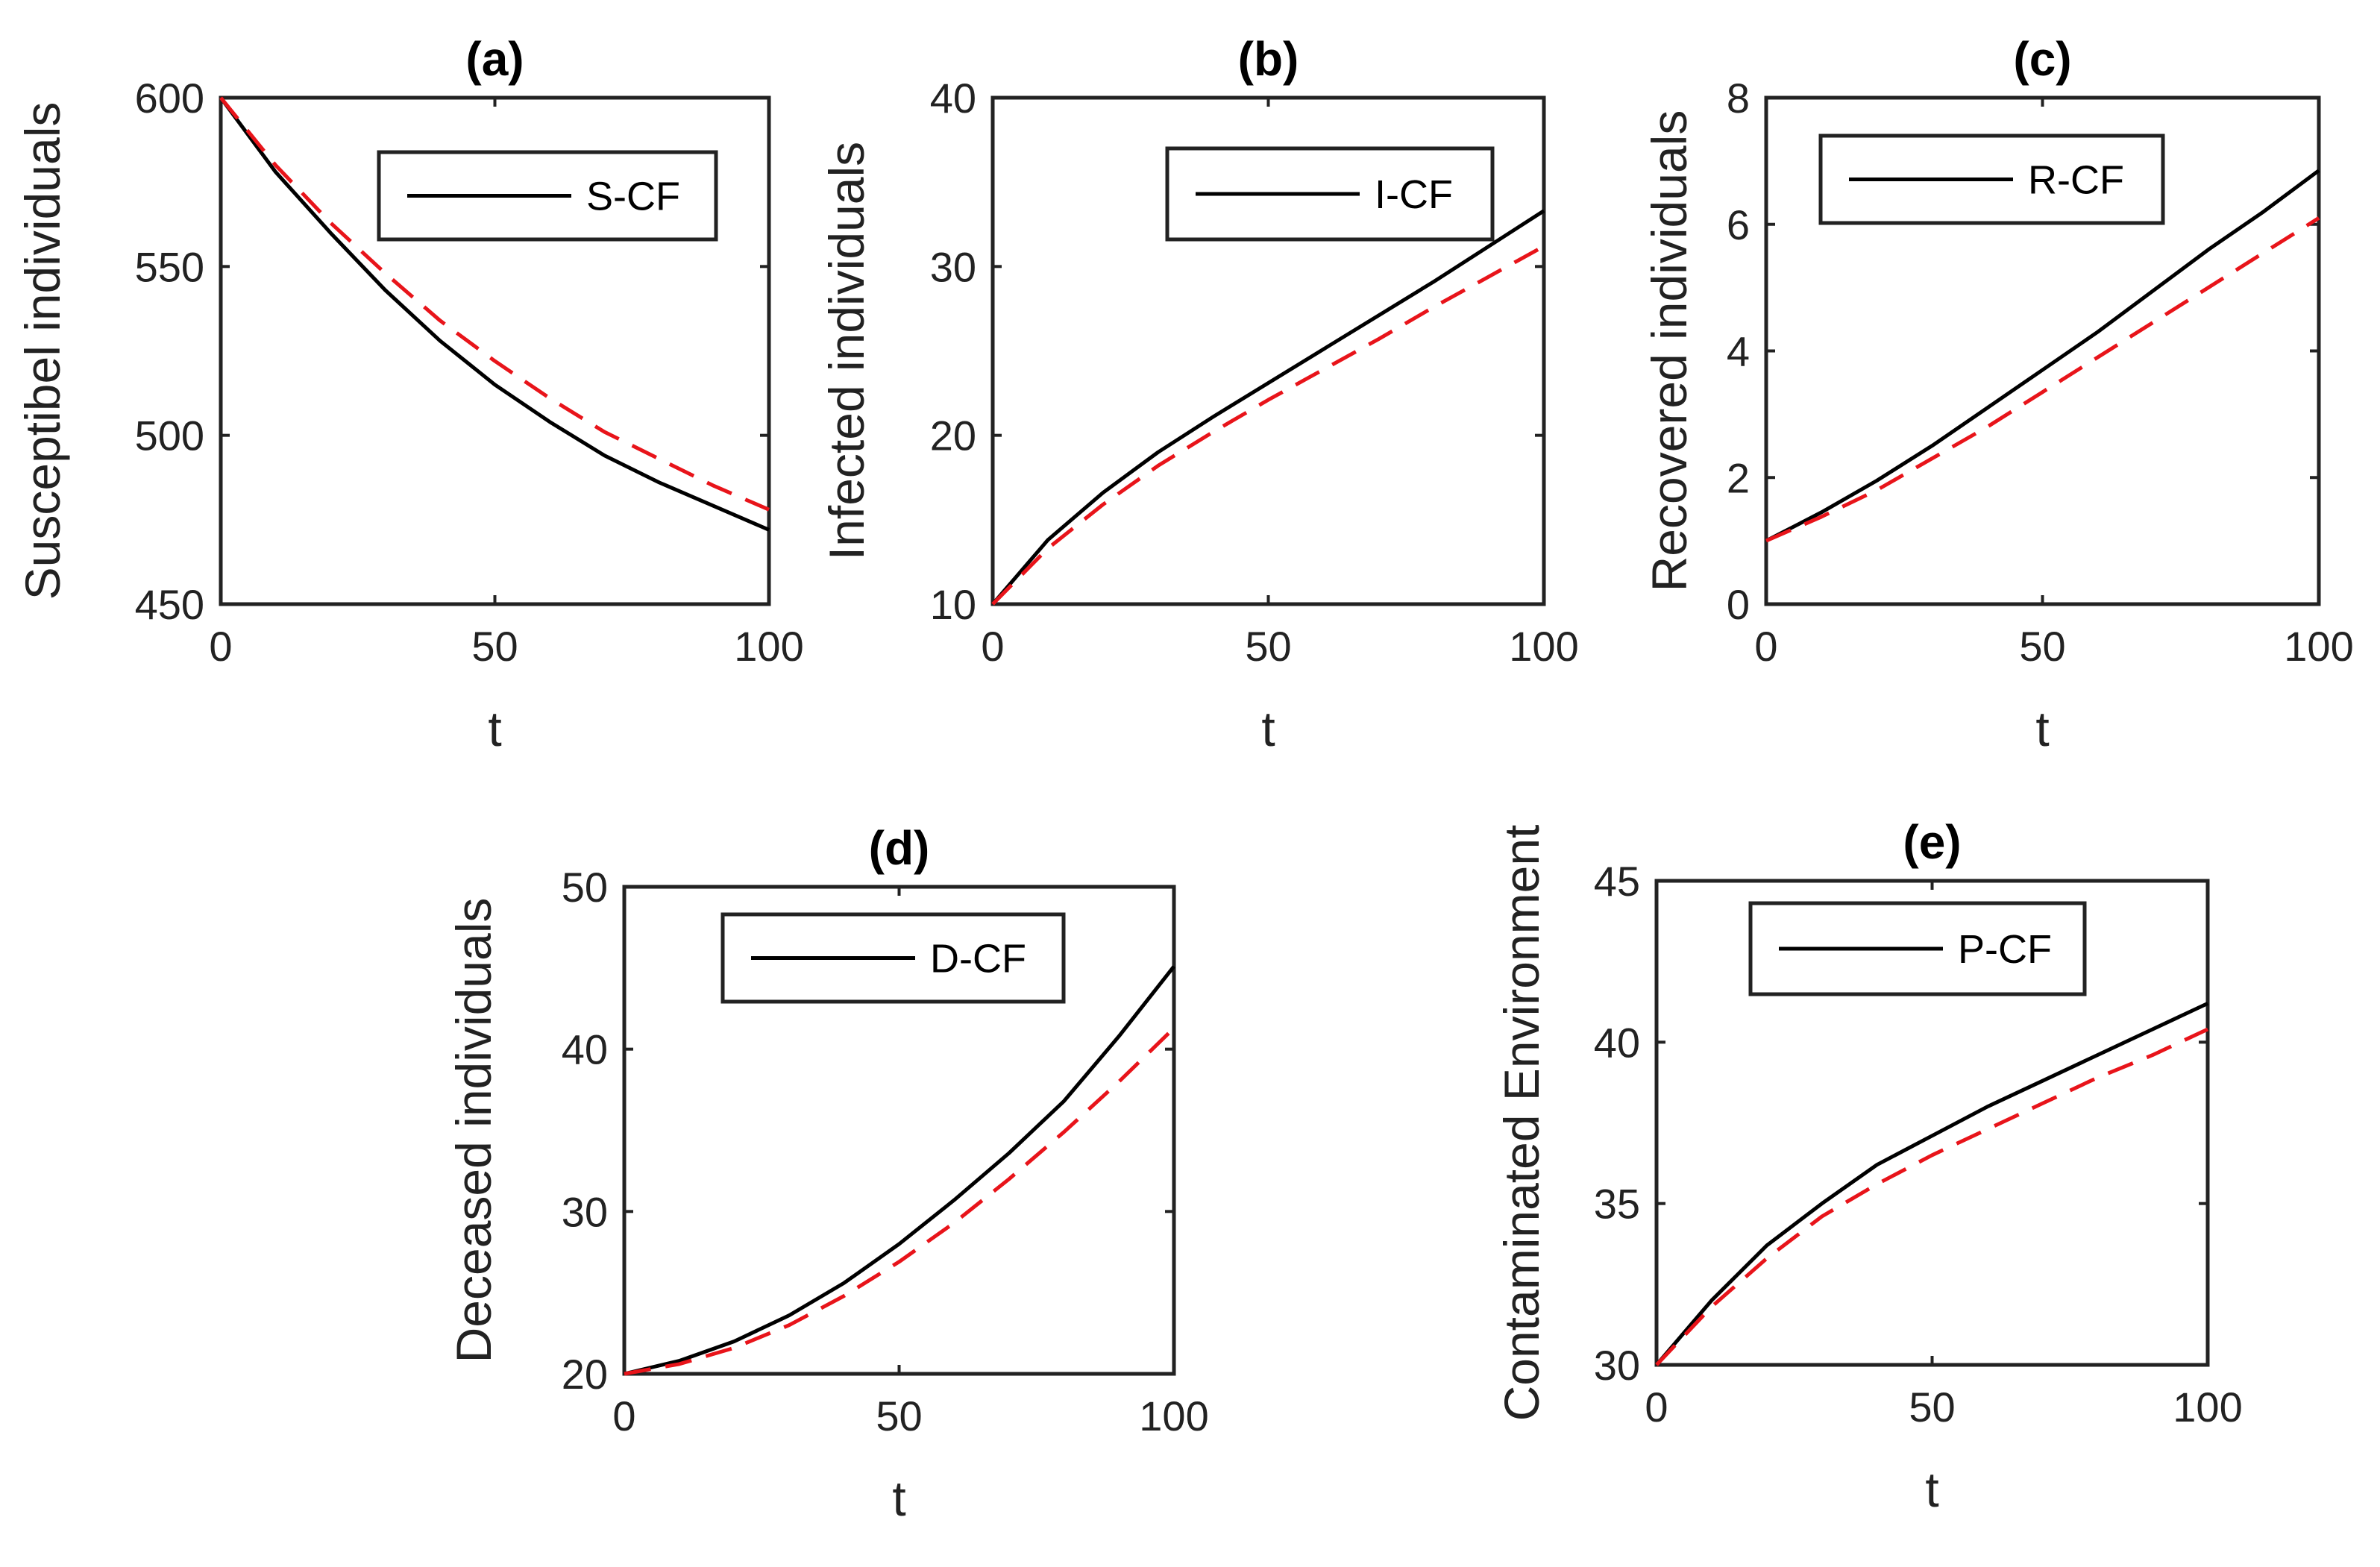  Describe the element at coordinates (1414, 195) in the screenshot. I see `legend-label: I-CF` at that location.